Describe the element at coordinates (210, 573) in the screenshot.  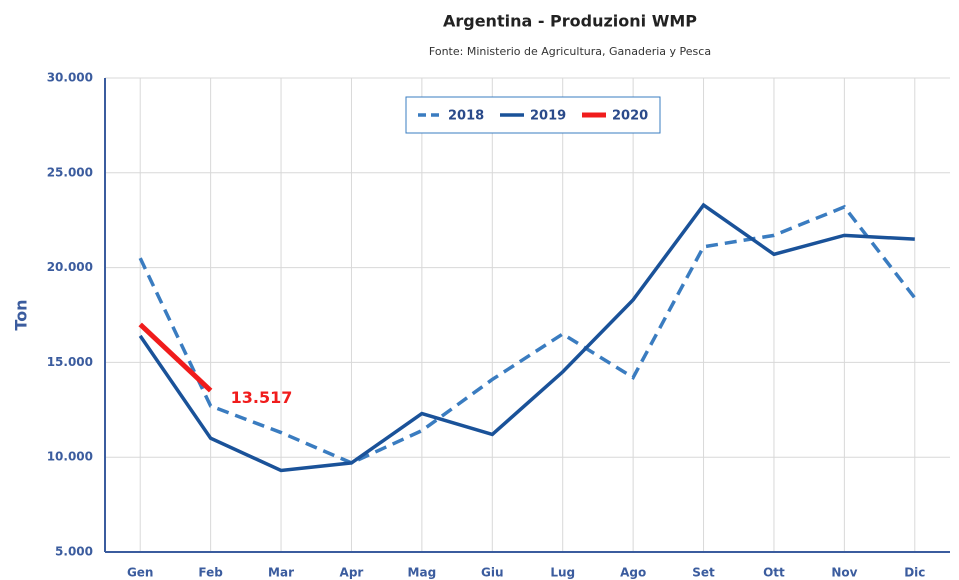
I see `x-tick-label: Feb` at that location.